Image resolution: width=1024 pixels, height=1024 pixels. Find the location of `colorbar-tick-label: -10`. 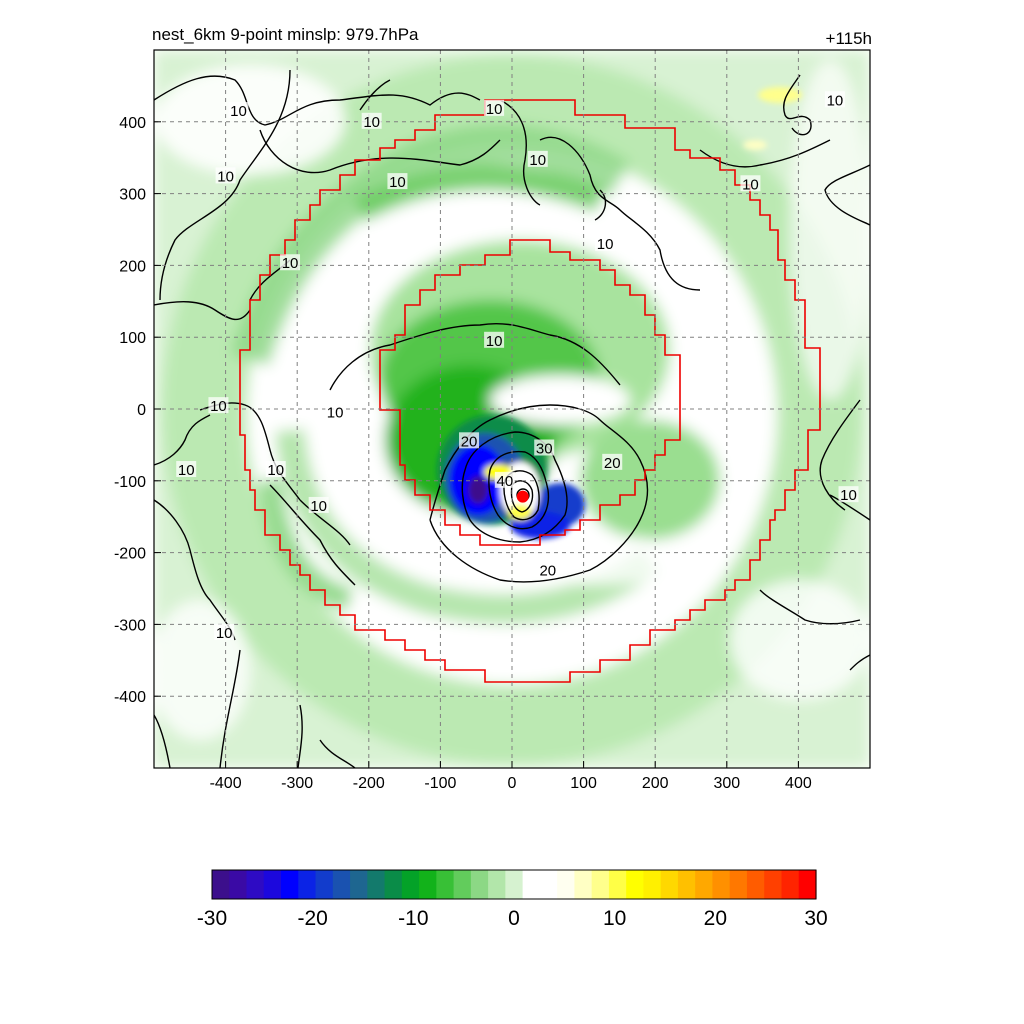

colorbar-tick-label: -10 is located at coordinates (413, 918).